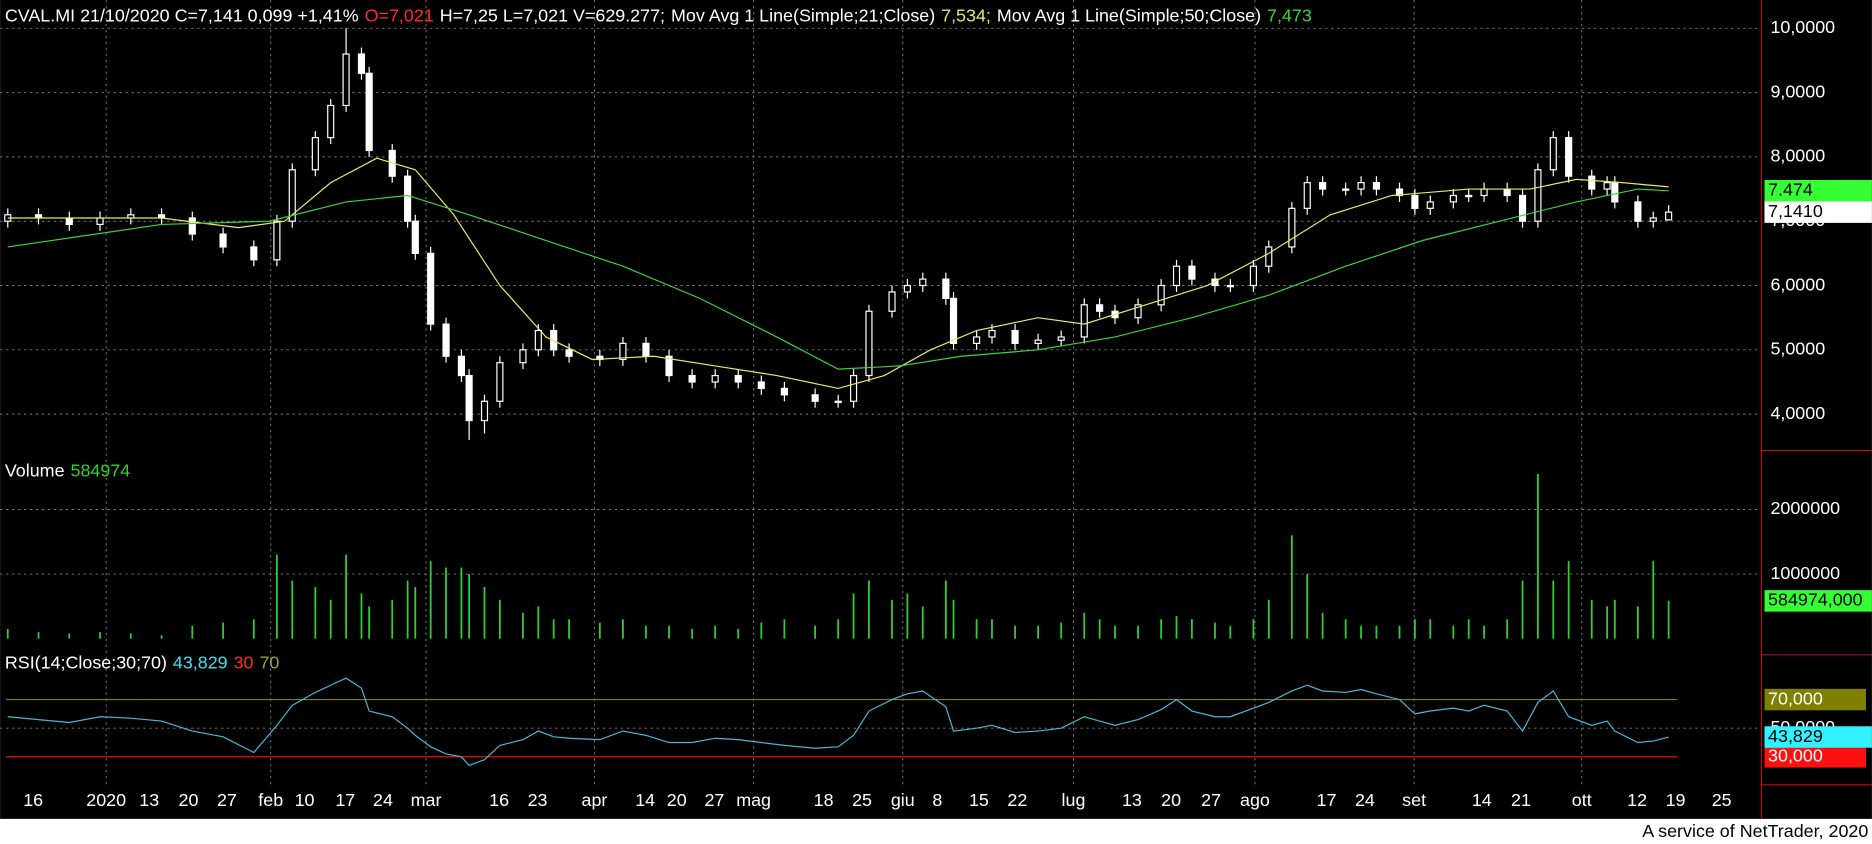  I want to click on header-item: 43,829, so click(200, 662).